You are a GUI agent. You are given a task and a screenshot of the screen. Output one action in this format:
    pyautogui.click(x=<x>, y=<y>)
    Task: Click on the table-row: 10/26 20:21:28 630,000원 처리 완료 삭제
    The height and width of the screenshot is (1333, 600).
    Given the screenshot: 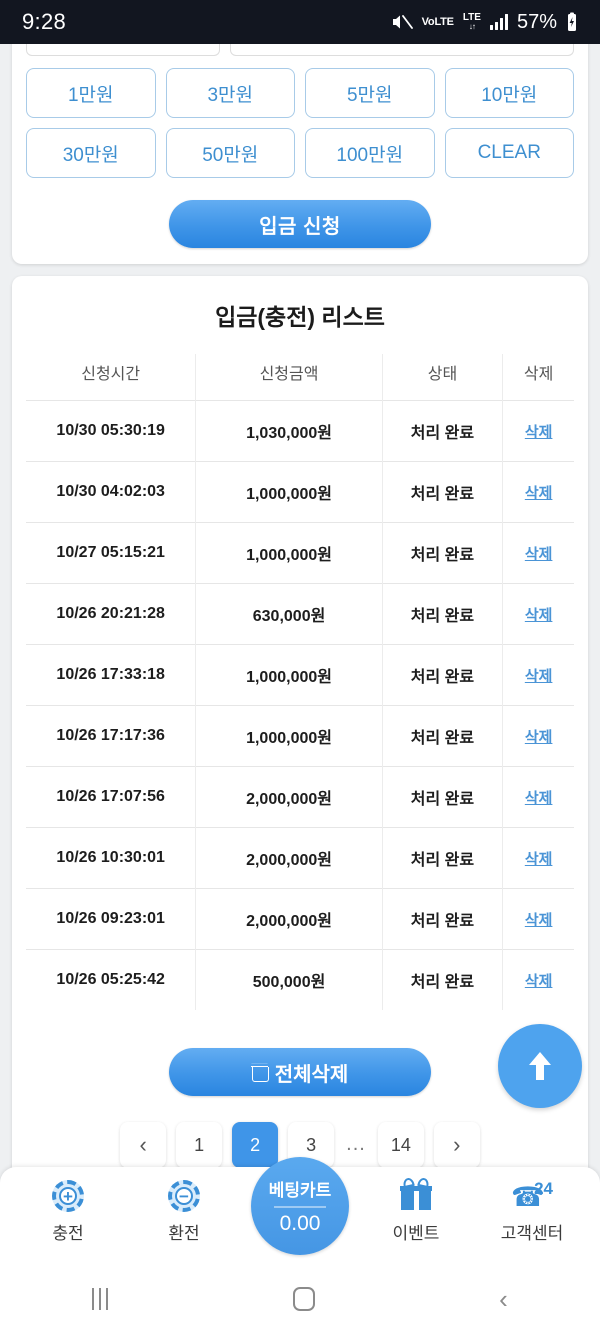 What is the action you would take?
    pyautogui.click(x=300, y=614)
    